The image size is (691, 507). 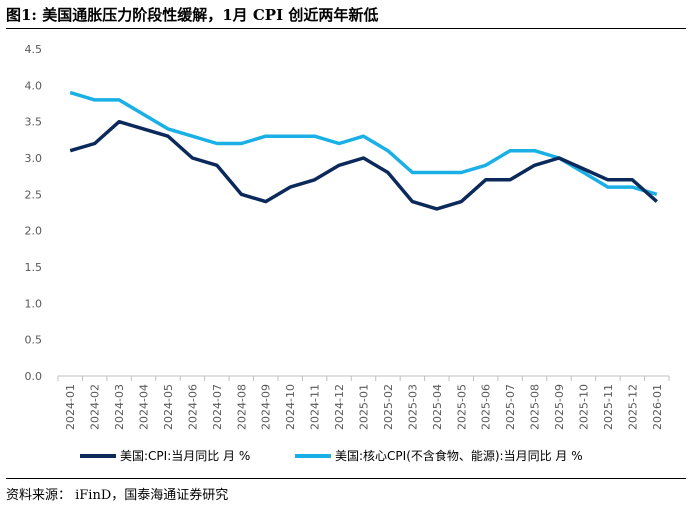 What do you see at coordinates (388, 407) in the screenshot?
I see `x-tick-label: 2025-02` at bounding box center [388, 407].